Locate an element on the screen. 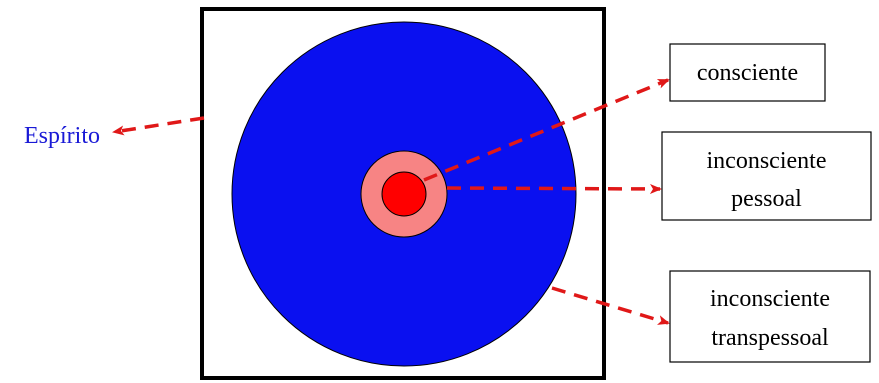 Image resolution: width=879 pixels, height=383 pixels. personal-unconscious-box is located at coordinates (766, 176).